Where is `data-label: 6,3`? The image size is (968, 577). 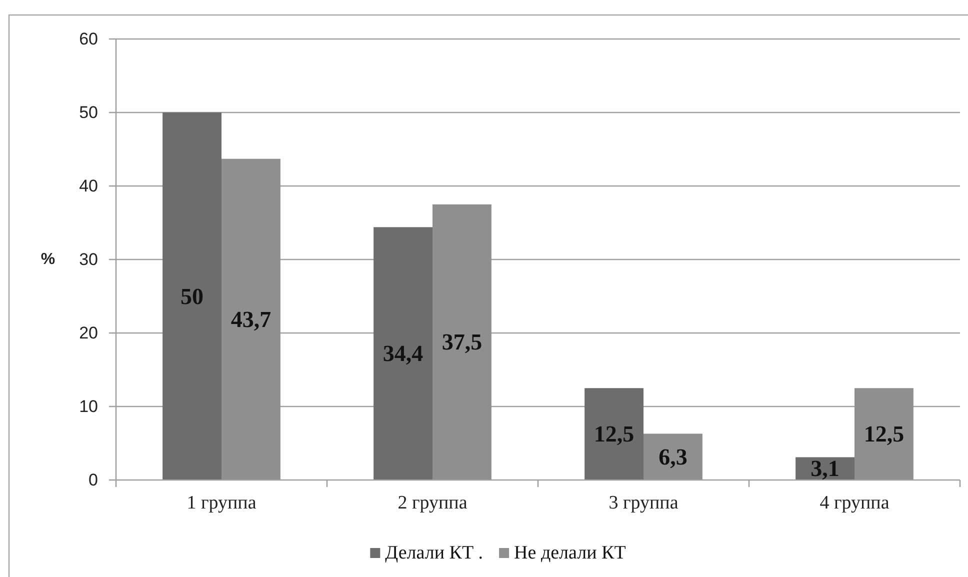
data-label: 6,3 is located at coordinates (673, 457).